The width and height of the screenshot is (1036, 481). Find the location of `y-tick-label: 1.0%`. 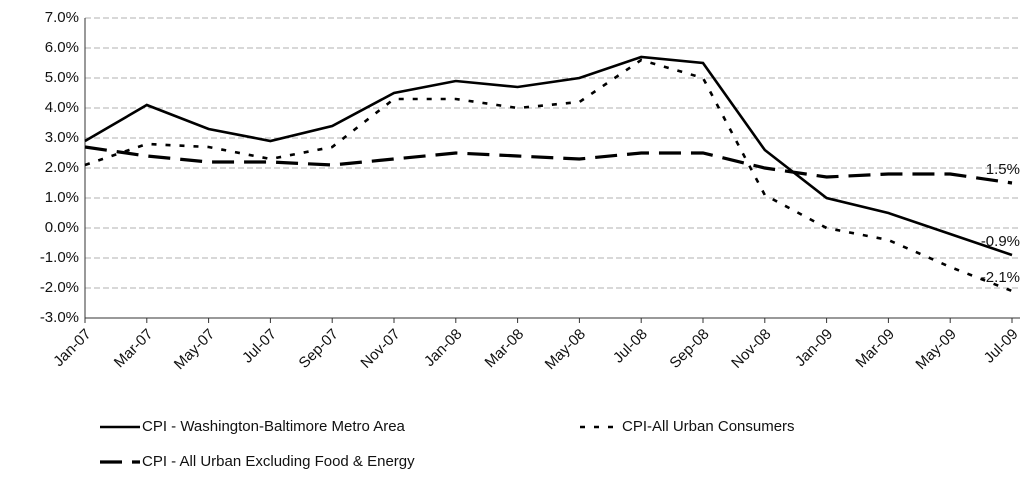

y-tick-label: 1.0% is located at coordinates (62, 197).